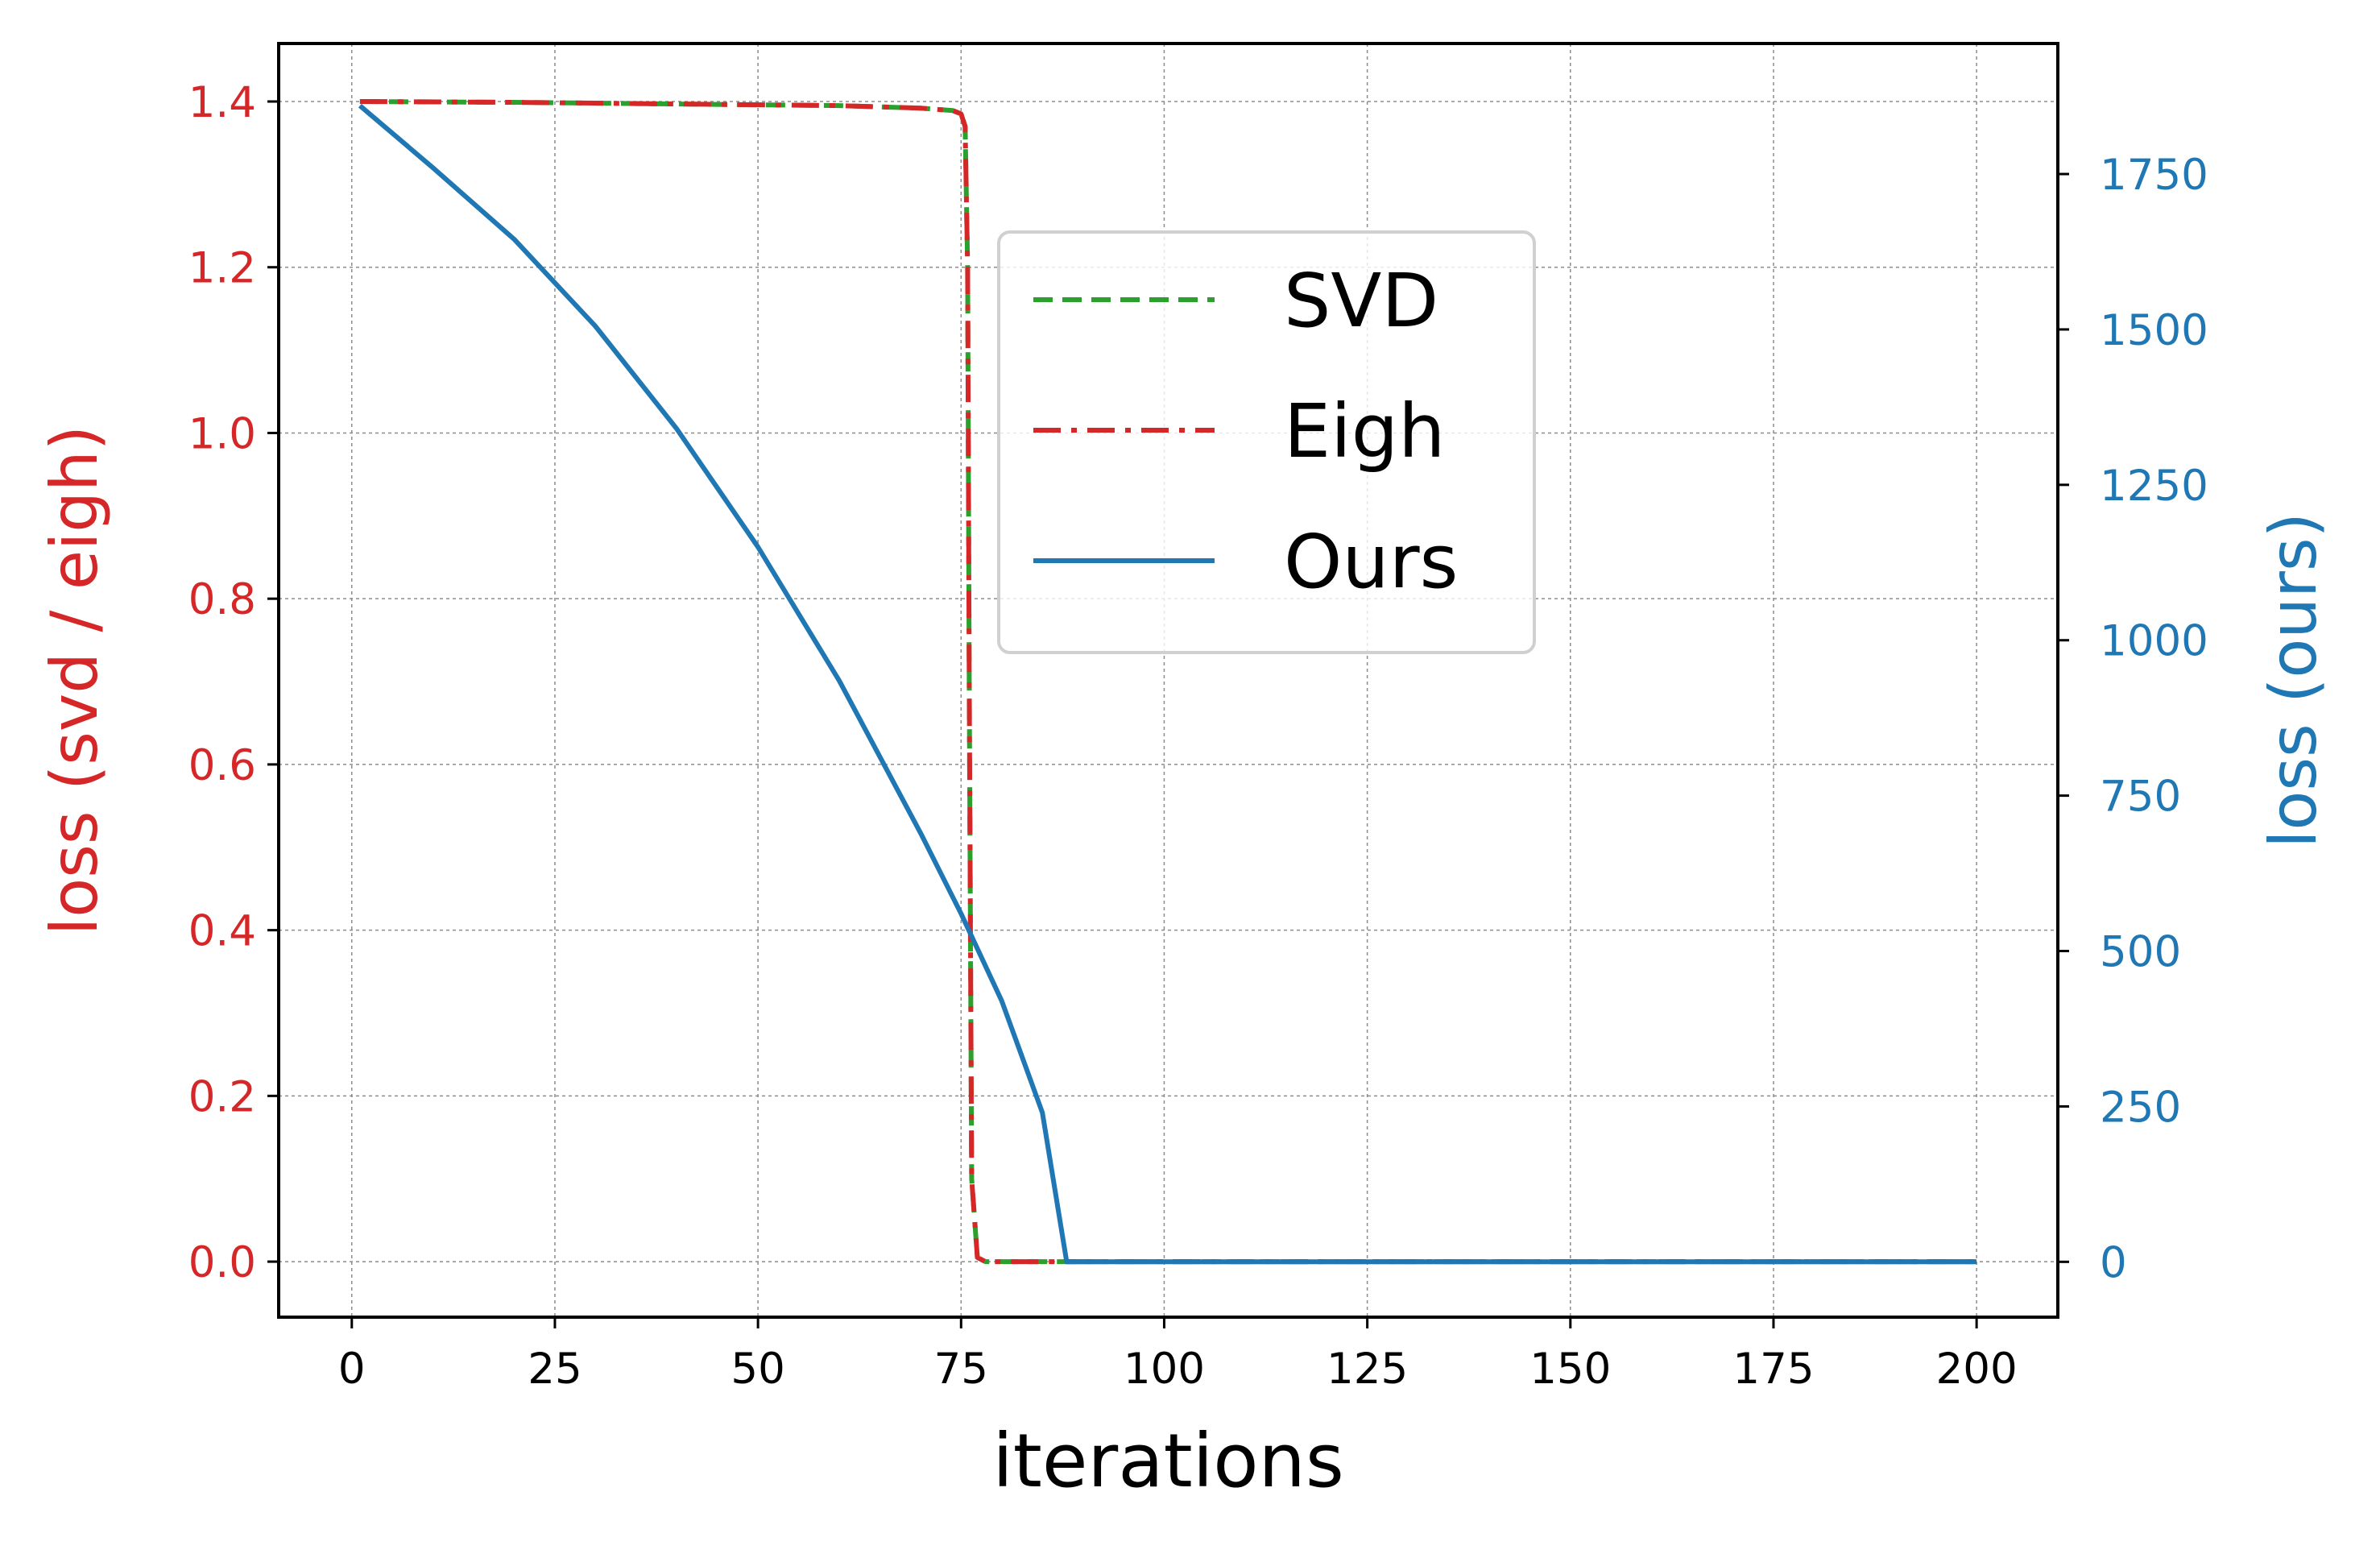  Describe the element at coordinates (2154, 641) in the screenshot. I see `right-y-tick-label: 1000` at that location.